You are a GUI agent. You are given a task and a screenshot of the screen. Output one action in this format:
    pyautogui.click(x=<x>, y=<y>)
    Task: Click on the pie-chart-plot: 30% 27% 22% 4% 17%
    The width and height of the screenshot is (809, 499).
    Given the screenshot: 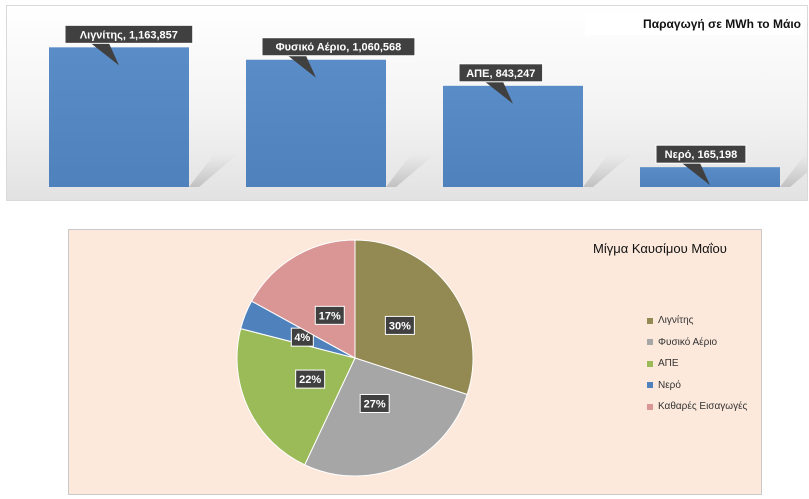 What is the action you would take?
    pyautogui.click(x=355, y=358)
    